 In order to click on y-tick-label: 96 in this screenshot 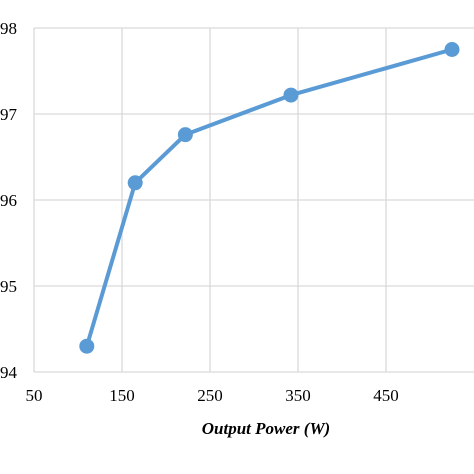, I will do `click(8, 200)`.